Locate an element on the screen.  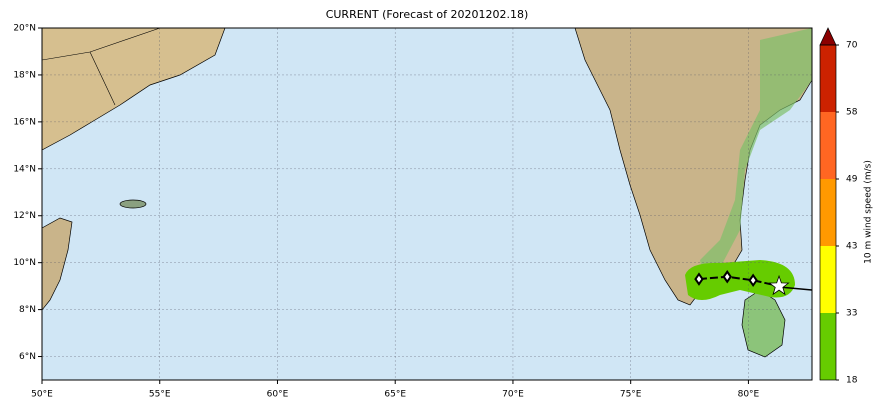
somalia is located at coordinates (57, 264).